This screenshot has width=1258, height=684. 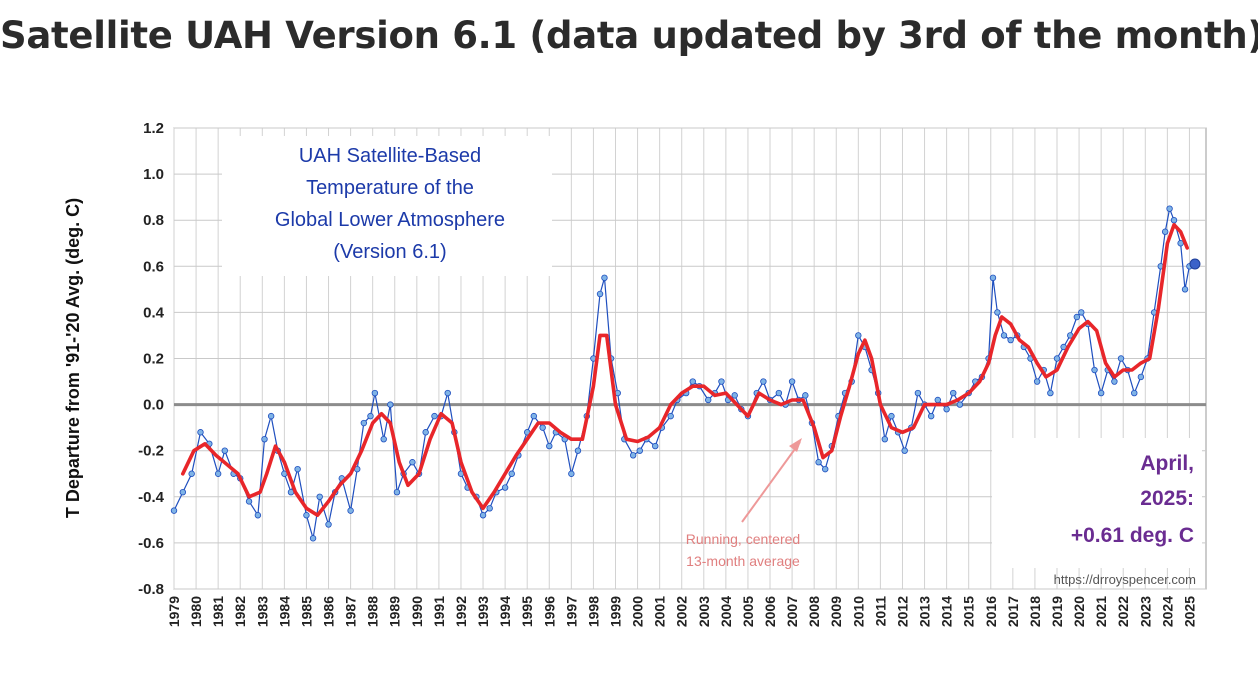 I want to click on x-tick-label: 2005, so click(x=748, y=611).